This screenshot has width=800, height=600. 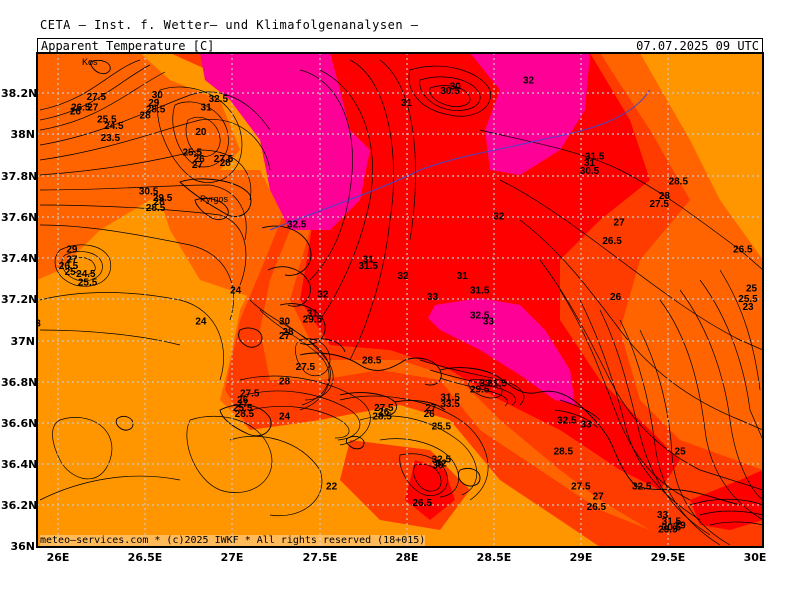 What do you see at coordinates (19, 93) in the screenshot?
I see `lat-tick-label: 38.2N` at bounding box center [19, 93].